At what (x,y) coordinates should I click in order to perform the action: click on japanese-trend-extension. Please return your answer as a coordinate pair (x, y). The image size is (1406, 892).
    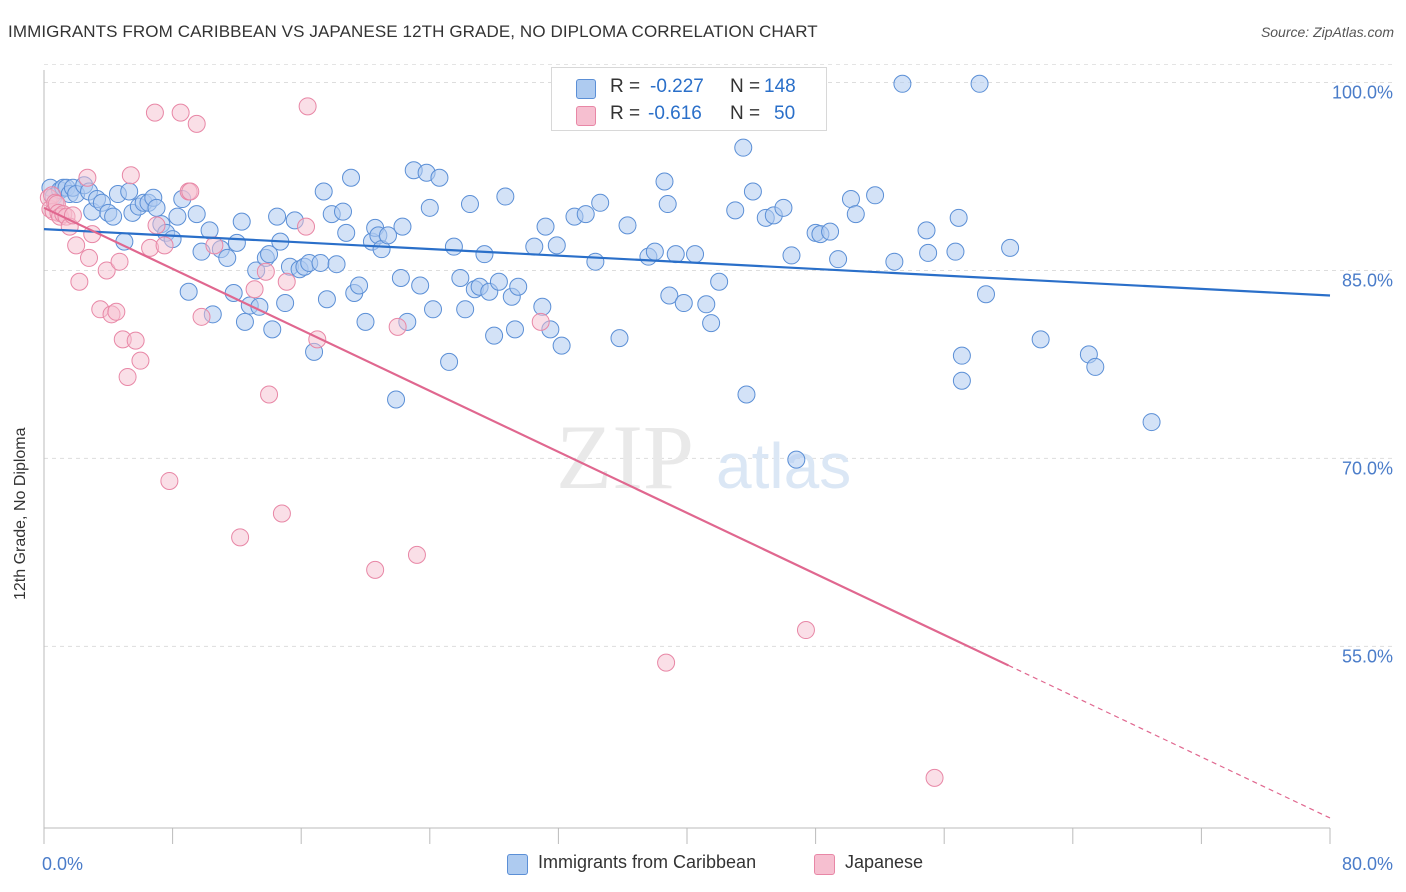
    Looking at the image, I should click on (1169, 741).